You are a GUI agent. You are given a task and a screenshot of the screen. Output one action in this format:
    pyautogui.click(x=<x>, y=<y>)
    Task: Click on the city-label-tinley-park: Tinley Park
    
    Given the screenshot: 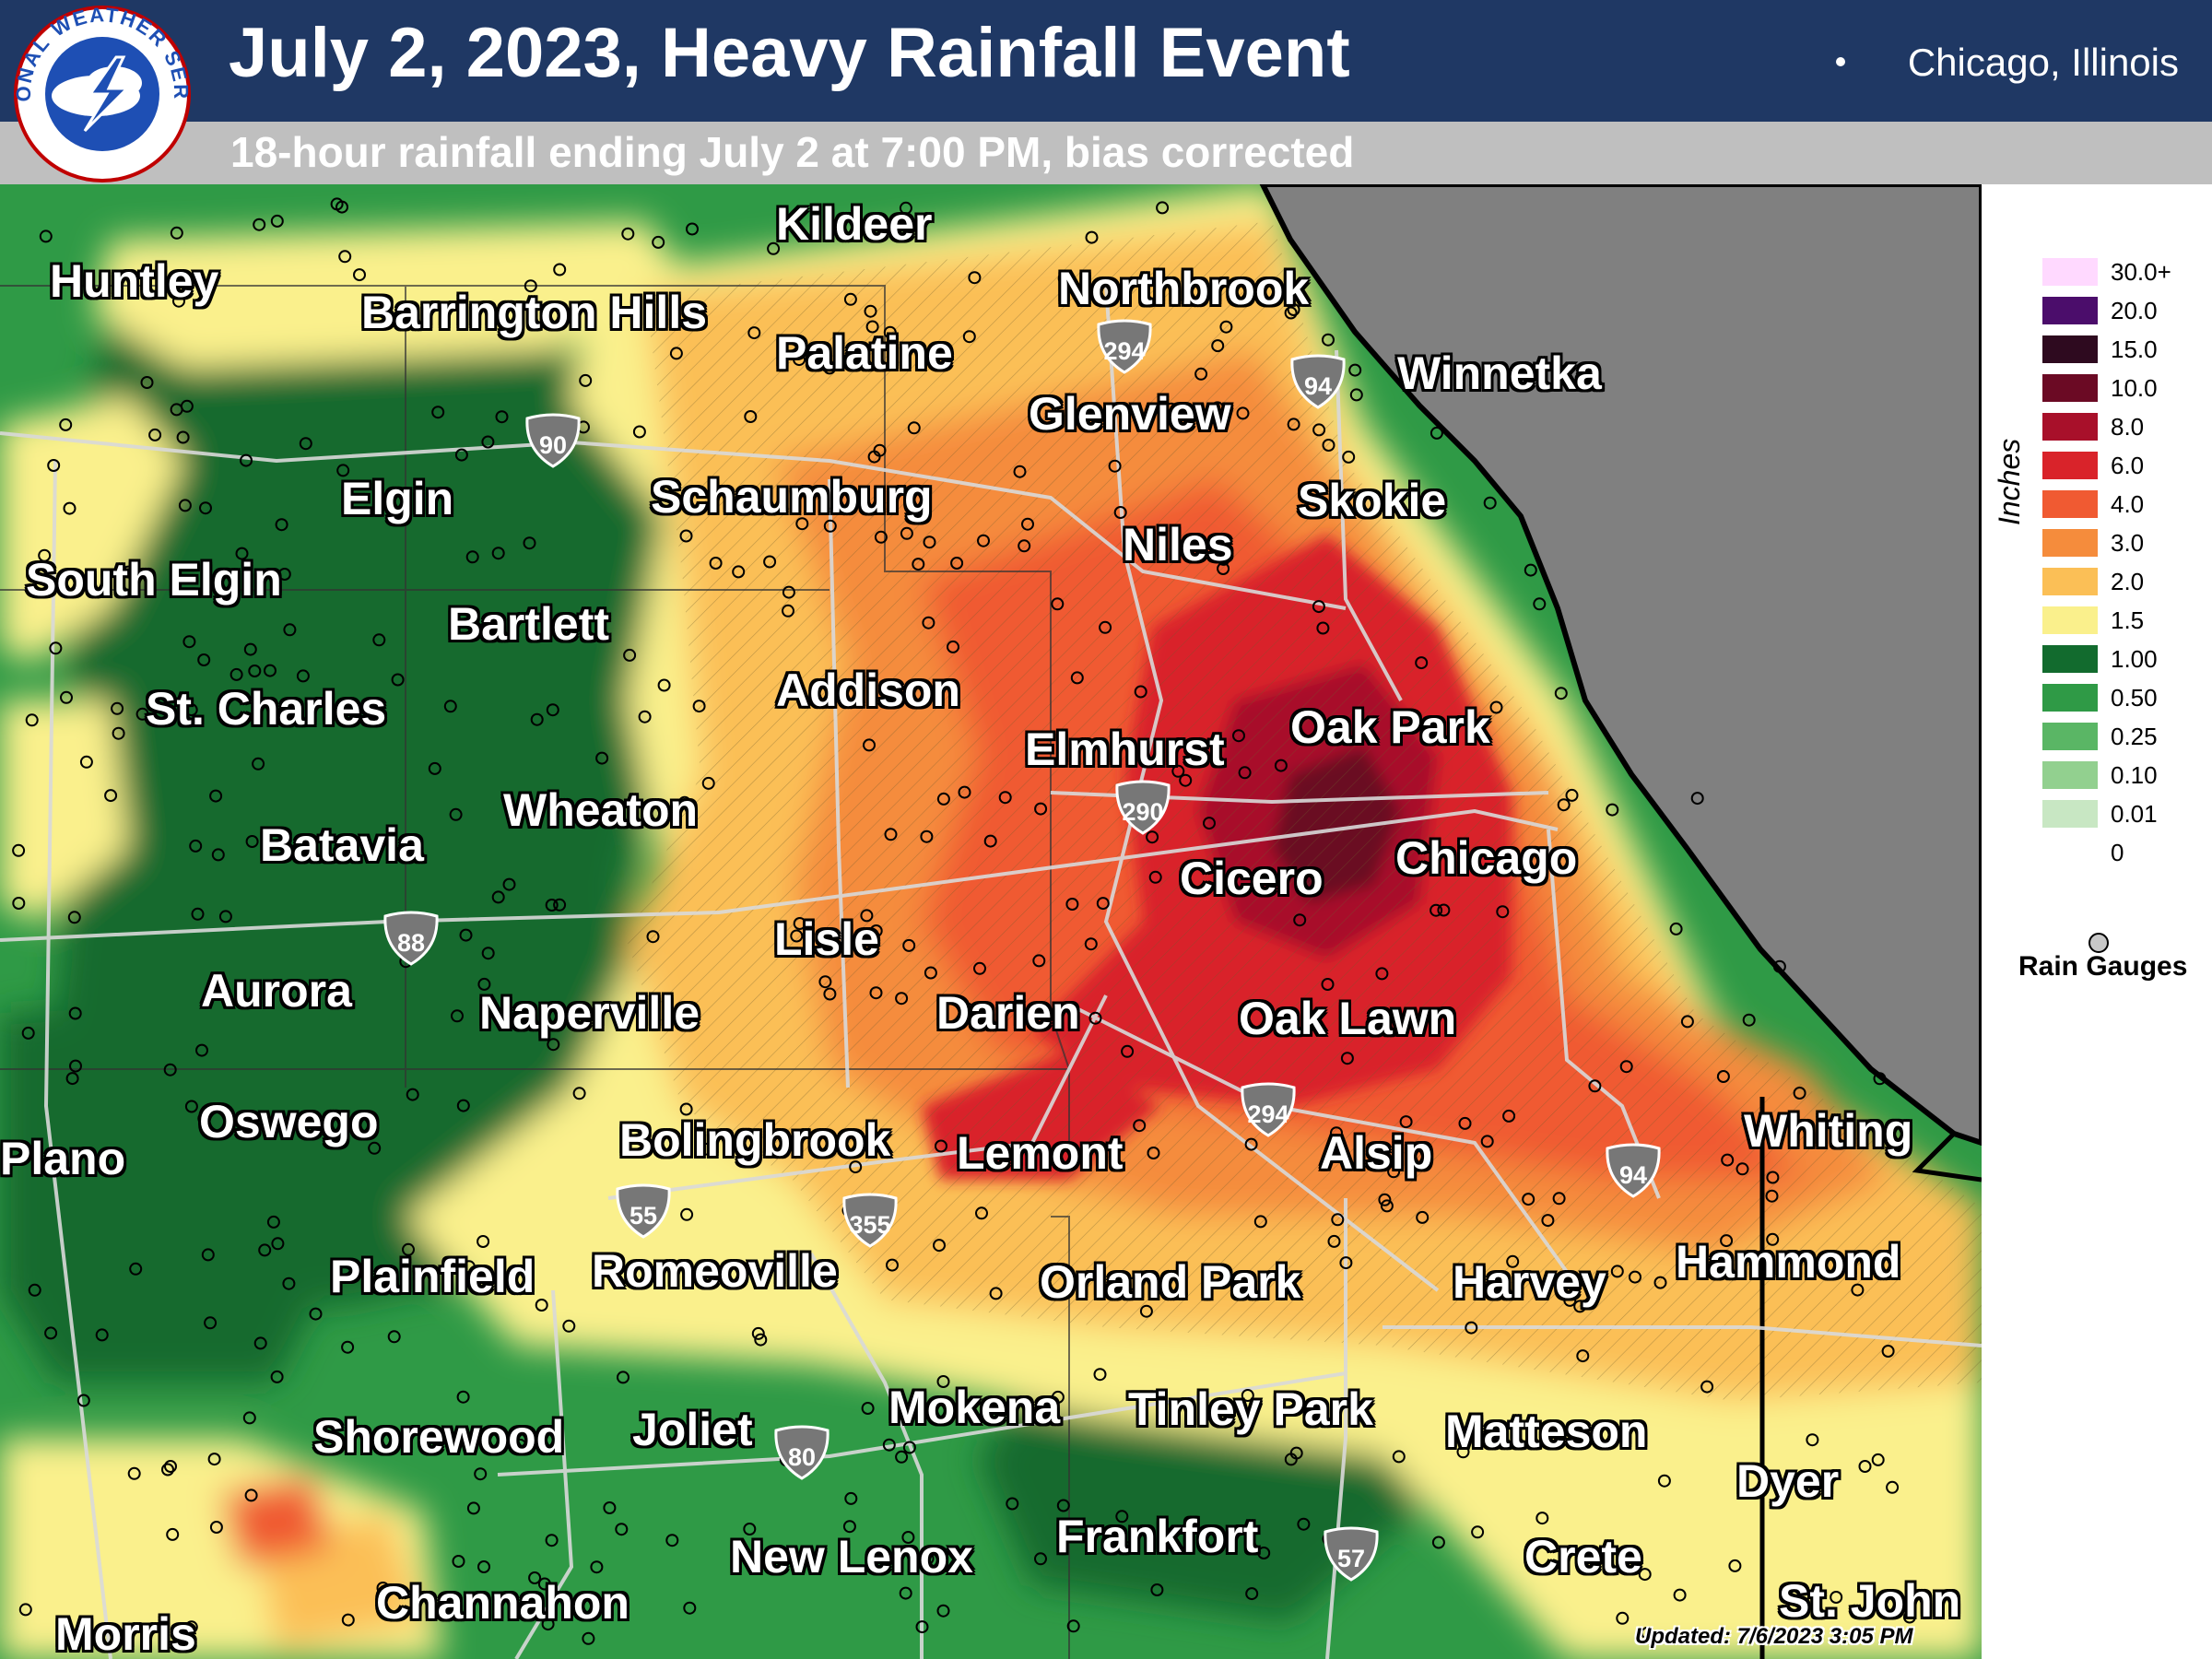 What is the action you would take?
    pyautogui.click(x=1250, y=1409)
    